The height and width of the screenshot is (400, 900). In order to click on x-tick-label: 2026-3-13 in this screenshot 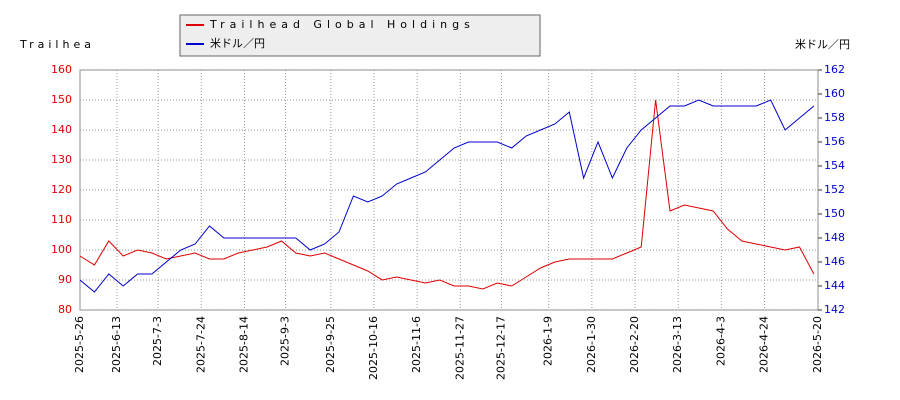, I will do `click(677, 344)`.